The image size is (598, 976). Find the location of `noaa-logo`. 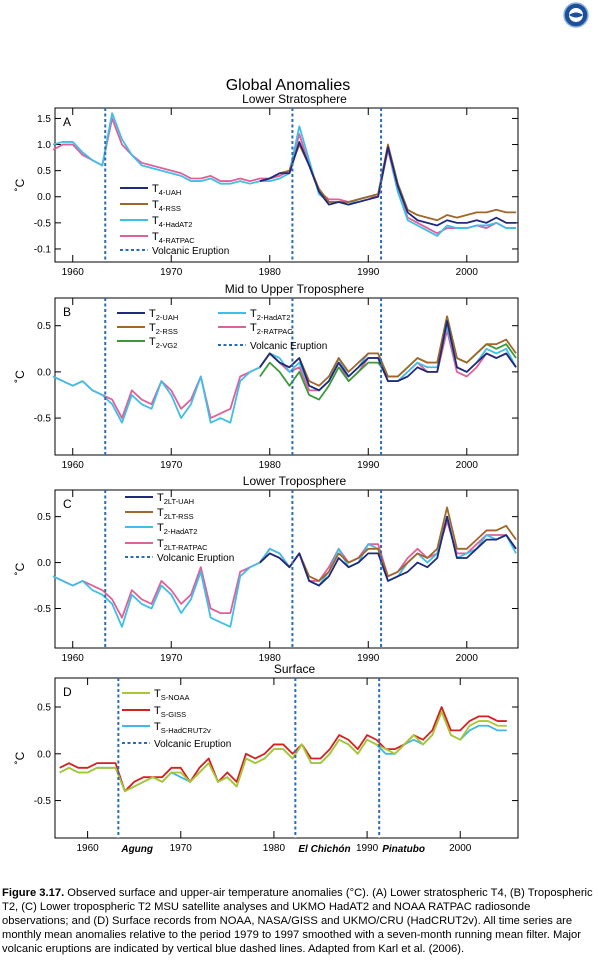

noaa-logo is located at coordinates (576, 15).